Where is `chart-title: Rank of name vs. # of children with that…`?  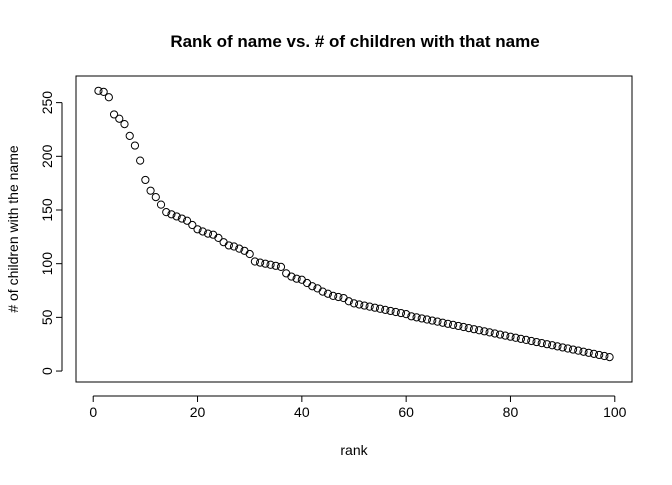 chart-title: Rank of name vs. # of children with that… is located at coordinates (354, 41).